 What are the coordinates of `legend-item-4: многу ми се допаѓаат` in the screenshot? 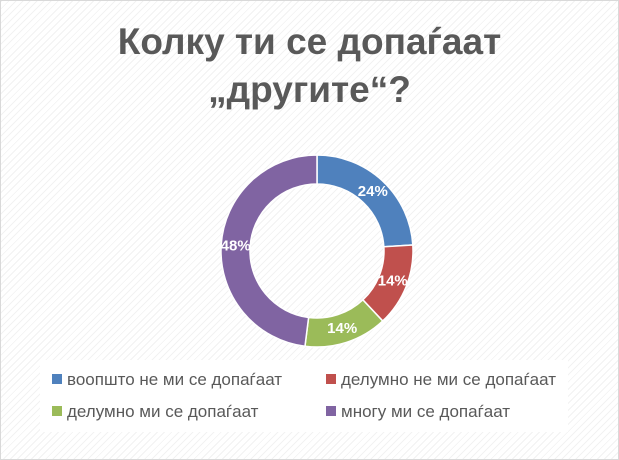 It's located at (418, 412).